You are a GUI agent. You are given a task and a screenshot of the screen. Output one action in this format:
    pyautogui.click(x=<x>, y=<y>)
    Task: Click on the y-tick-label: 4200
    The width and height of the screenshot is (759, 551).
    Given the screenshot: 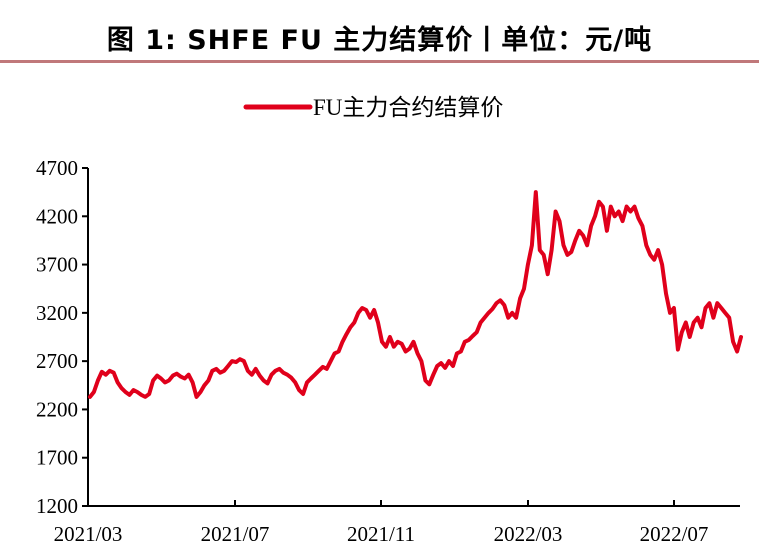 What is the action you would take?
    pyautogui.click(x=57, y=216)
    